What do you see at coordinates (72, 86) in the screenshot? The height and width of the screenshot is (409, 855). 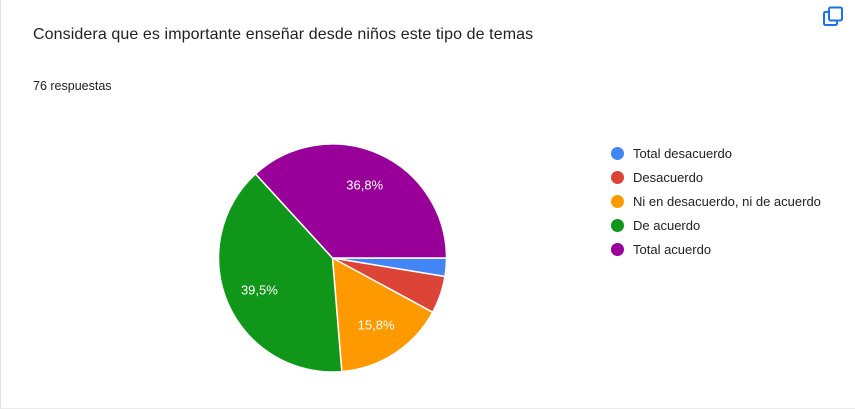 I see `responses-count: 76 respuestas` at bounding box center [72, 86].